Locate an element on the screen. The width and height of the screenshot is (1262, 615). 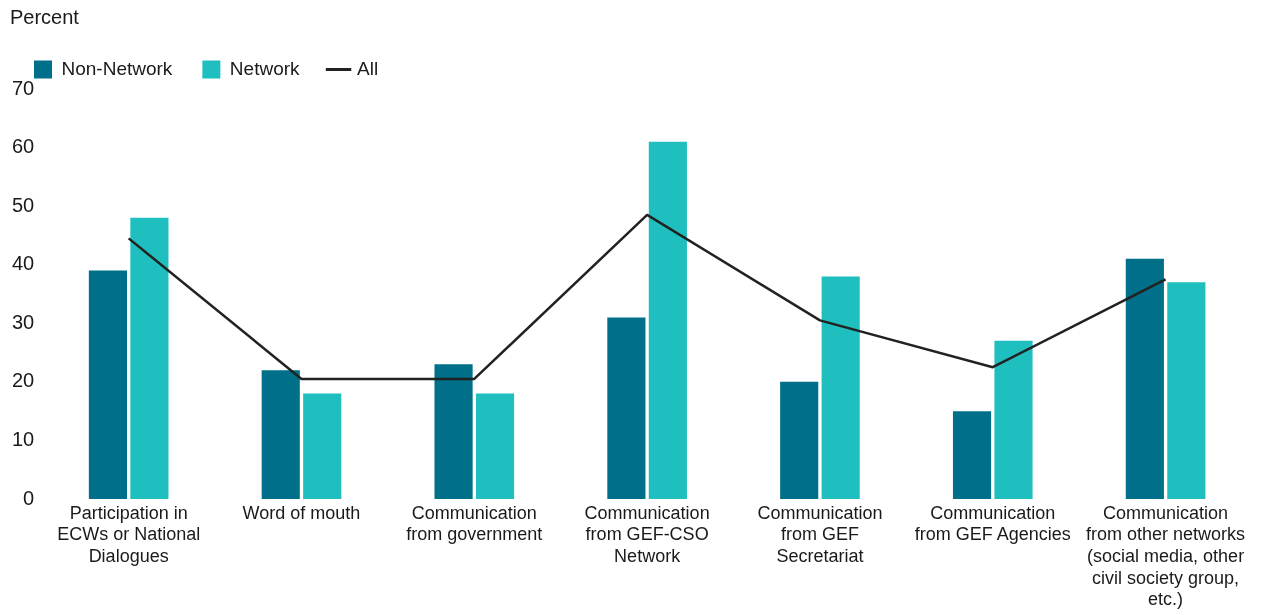
y-tick-label: 40 is located at coordinates (23, 263).